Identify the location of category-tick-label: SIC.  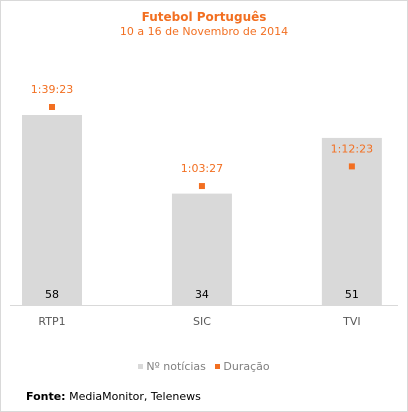
(202, 321).